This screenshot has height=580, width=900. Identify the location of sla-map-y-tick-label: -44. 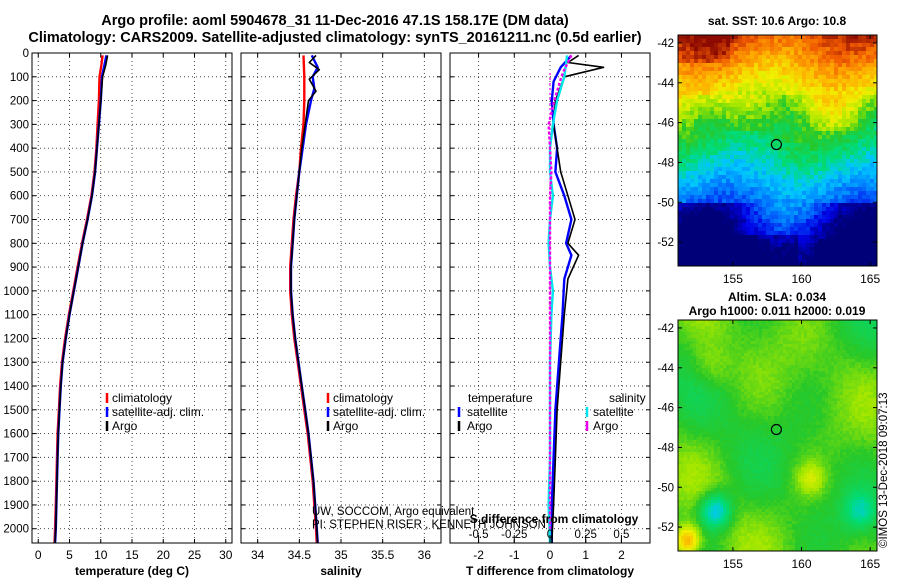
(665, 369).